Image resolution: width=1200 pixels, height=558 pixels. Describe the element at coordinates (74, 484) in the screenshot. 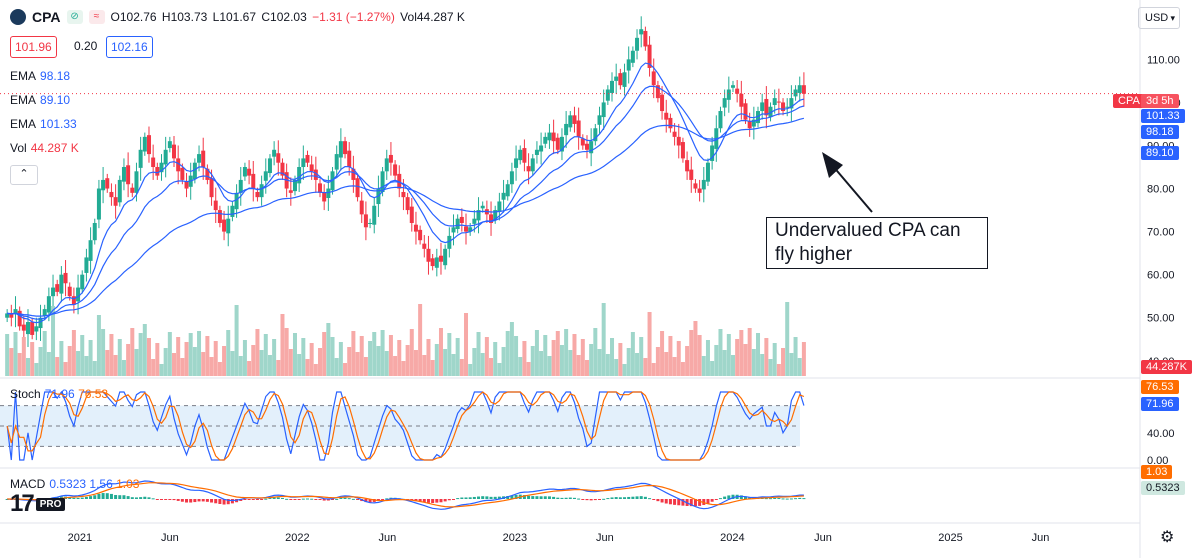

I see `macd-legend: MACD 0.5323 1.56 1.03` at that location.